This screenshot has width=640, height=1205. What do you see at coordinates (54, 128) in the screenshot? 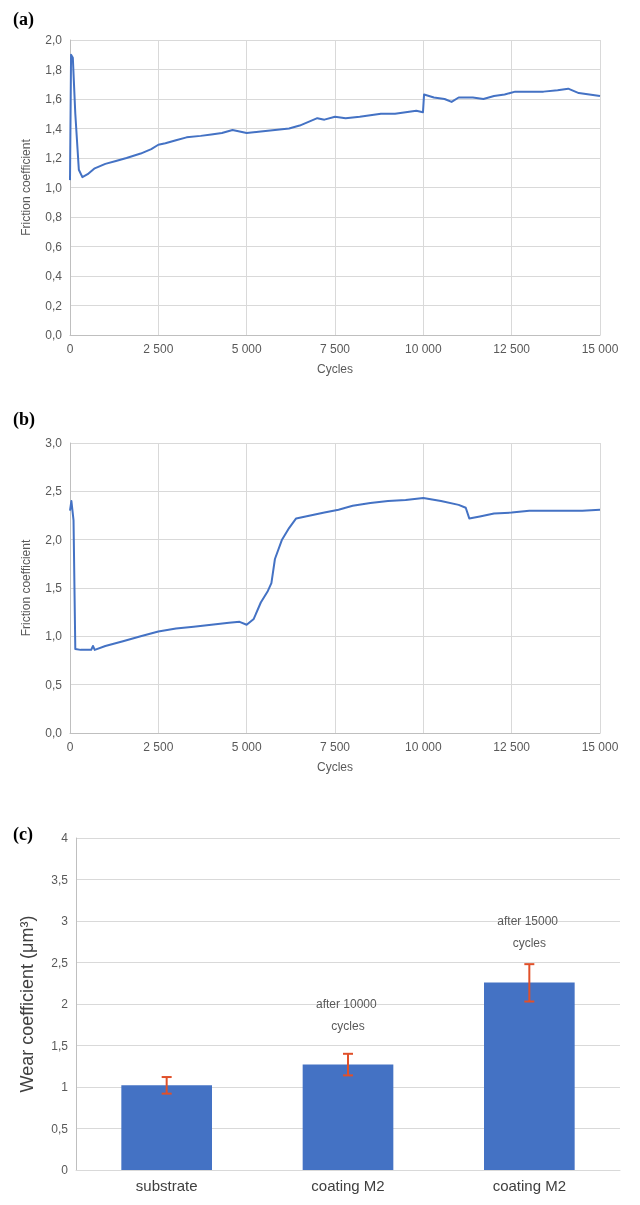
I see `y-tick-label: 1,4` at bounding box center [54, 128].